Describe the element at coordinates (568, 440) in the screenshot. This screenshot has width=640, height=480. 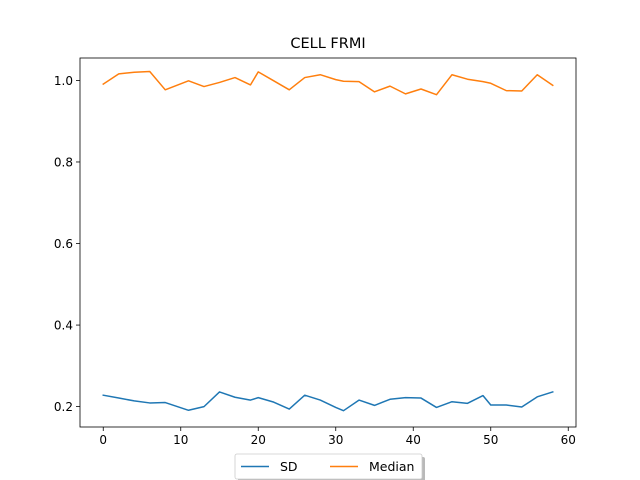
I see `x-tick-label: 60` at that location.